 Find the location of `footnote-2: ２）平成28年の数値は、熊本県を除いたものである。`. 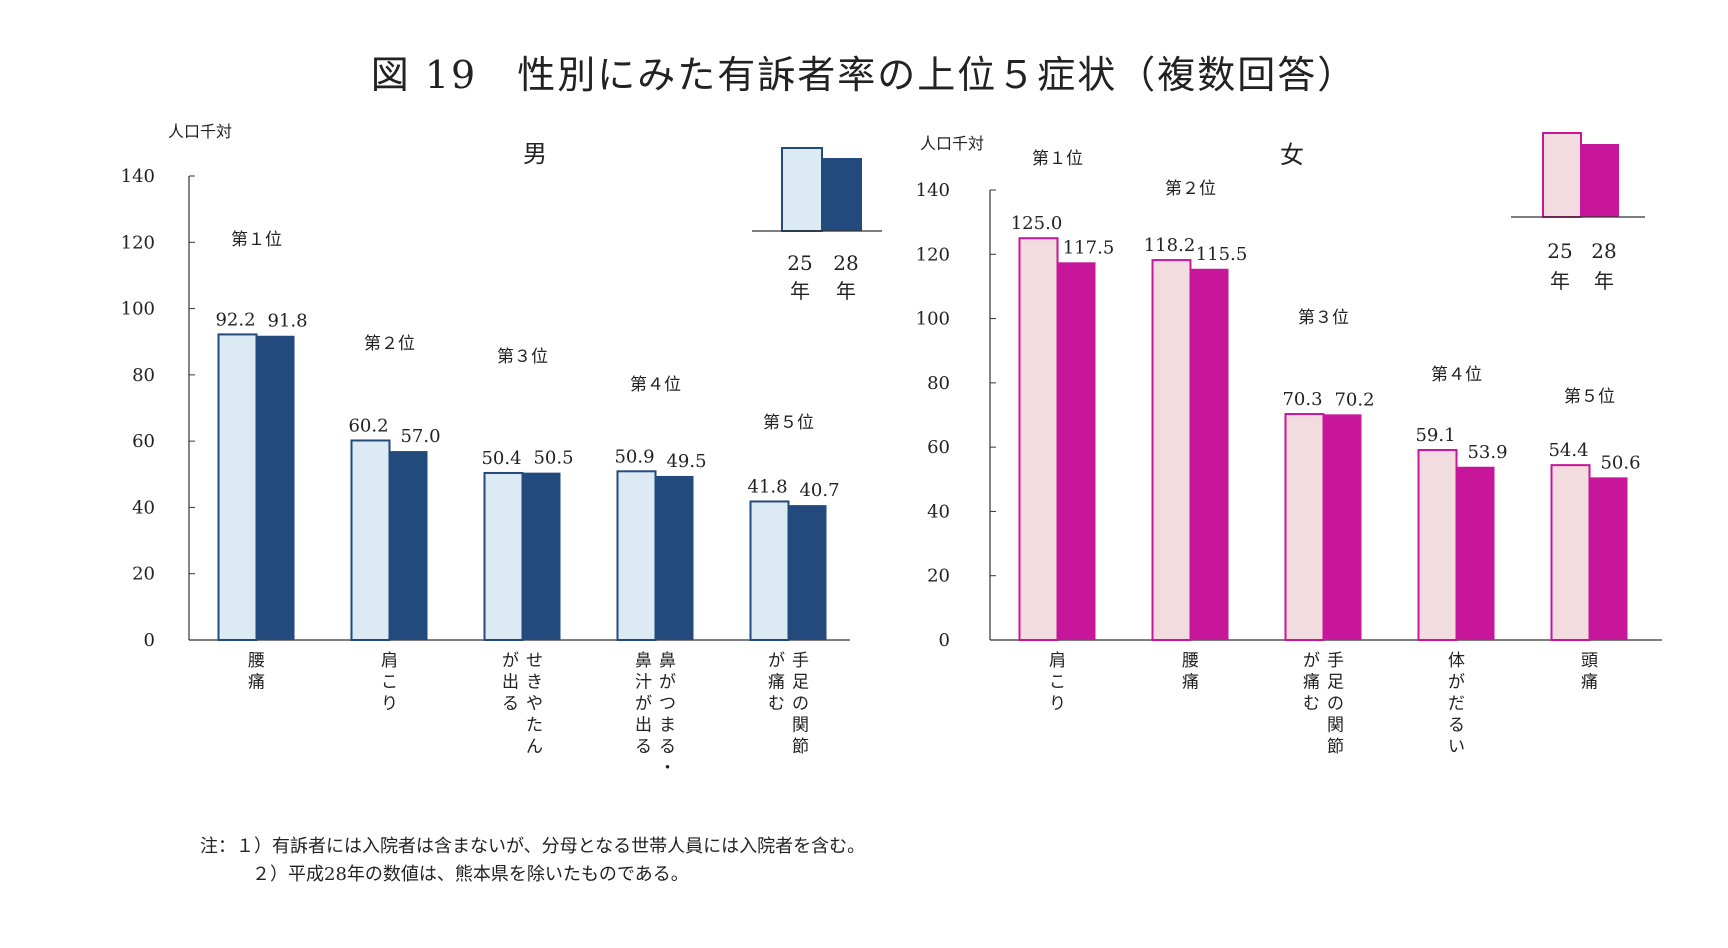

footnote-2: ２）平成28年の数値は、熊本県を除いたものである。 is located at coordinates (470, 874).